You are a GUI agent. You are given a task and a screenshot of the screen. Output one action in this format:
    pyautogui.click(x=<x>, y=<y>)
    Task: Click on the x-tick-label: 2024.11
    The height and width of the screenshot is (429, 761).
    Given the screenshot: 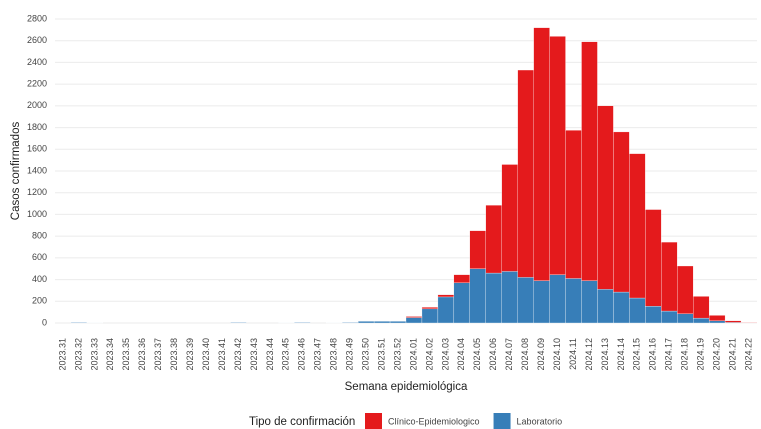 What is the action you would take?
    pyautogui.click(x=573, y=354)
    